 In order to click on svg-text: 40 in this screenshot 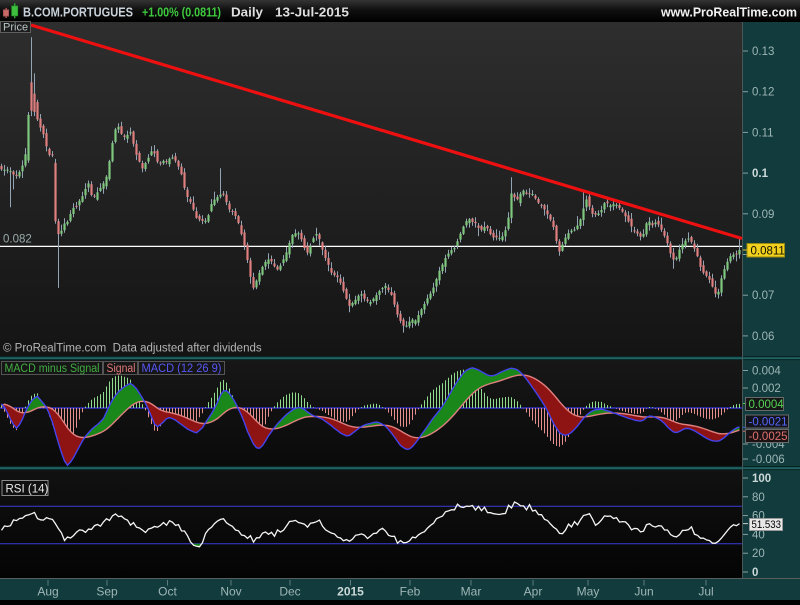, I will do `click(758, 535)`.